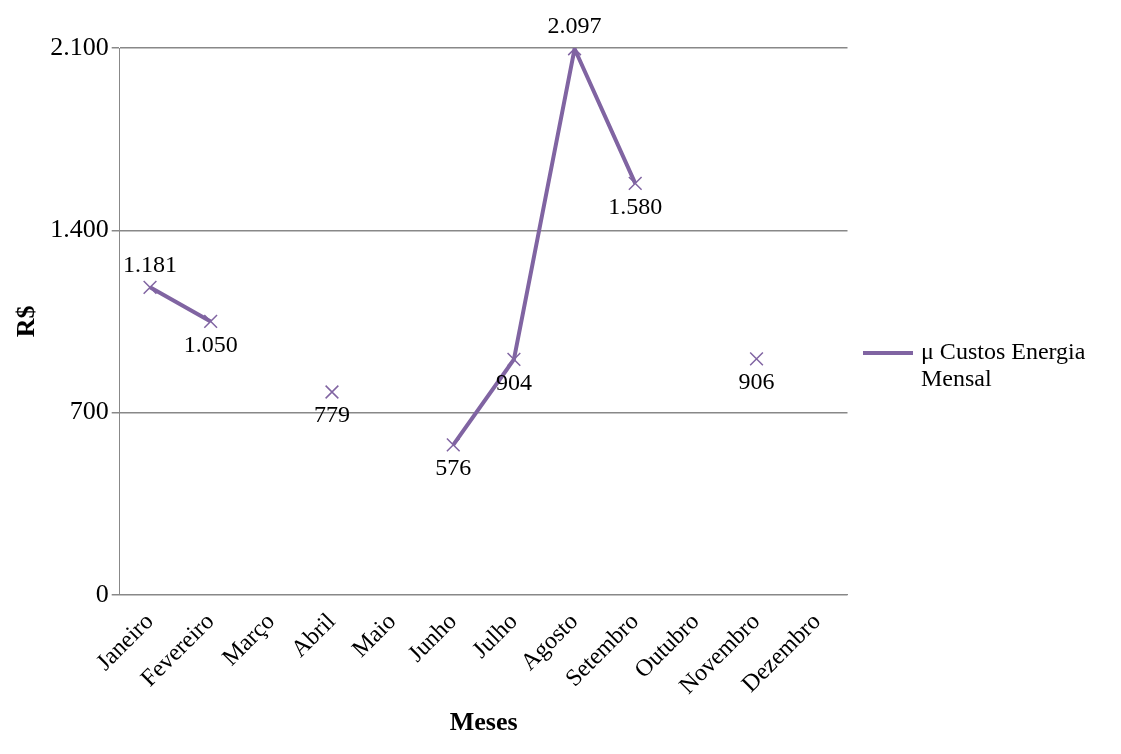  Describe the element at coordinates (331, 414) in the screenshot. I see `data-label: 779` at that location.